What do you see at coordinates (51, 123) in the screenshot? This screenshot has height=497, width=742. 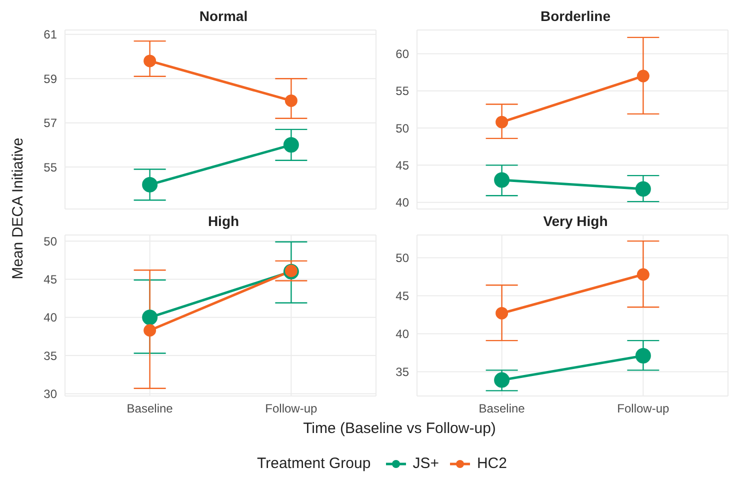 I see `y-tick-label: 57` at bounding box center [51, 123].